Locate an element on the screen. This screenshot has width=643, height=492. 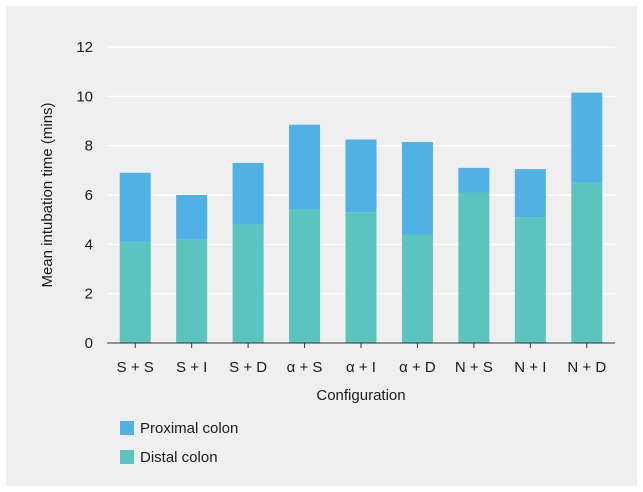
y-tick-label: 0 is located at coordinates (89, 343).